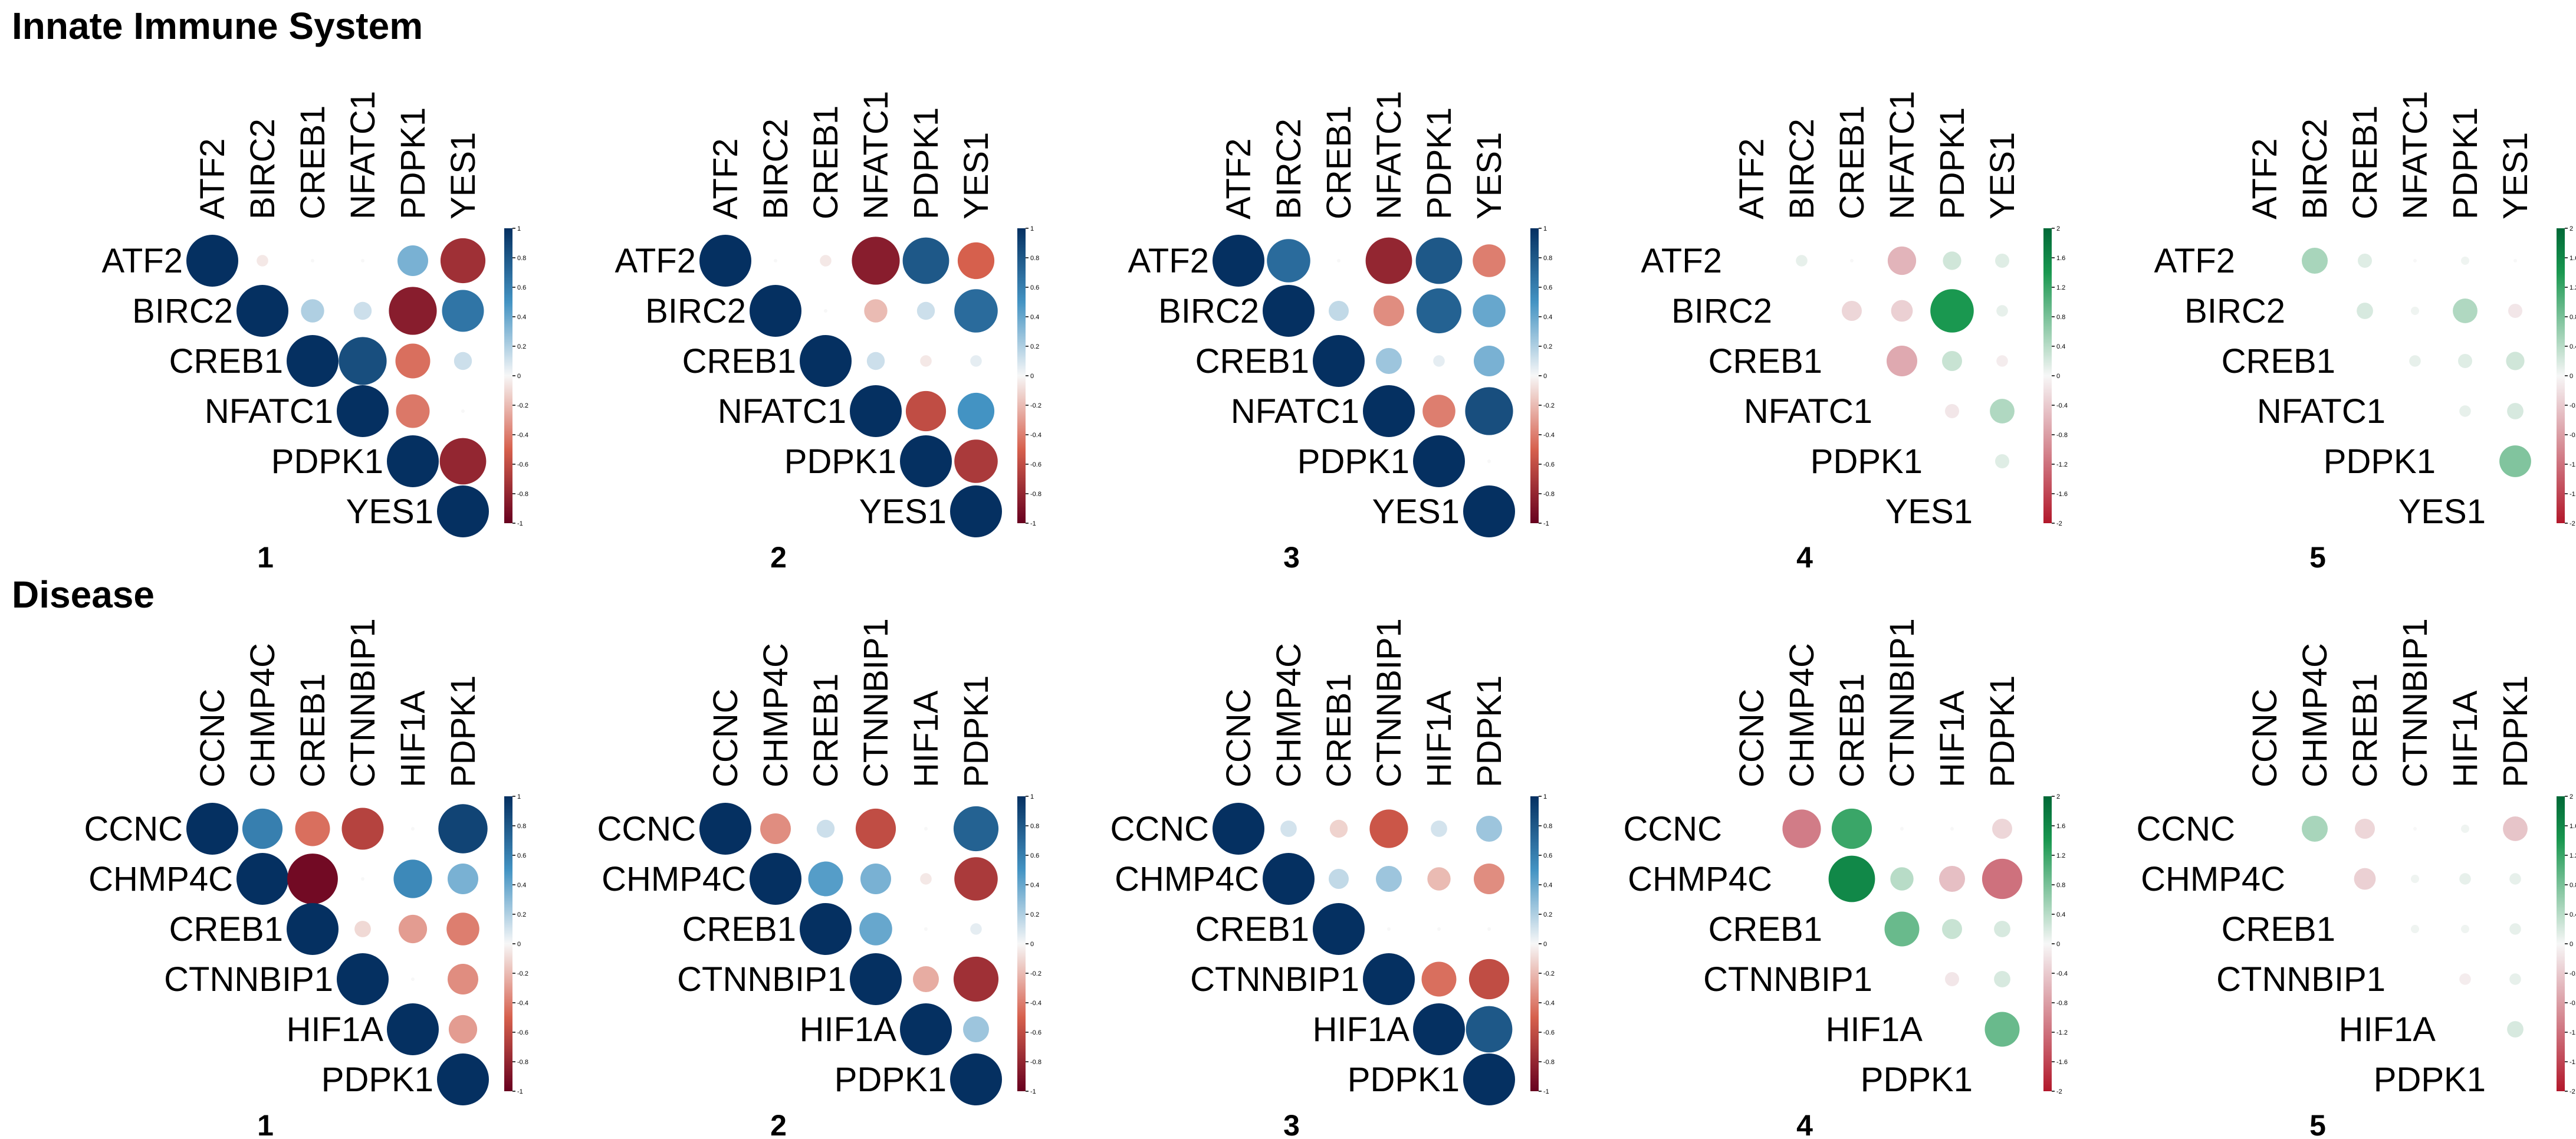 The width and height of the screenshot is (2576, 1139). Describe the element at coordinates (2315, 169) in the screenshot. I see `col-label-birc2: BIRC2` at that location.